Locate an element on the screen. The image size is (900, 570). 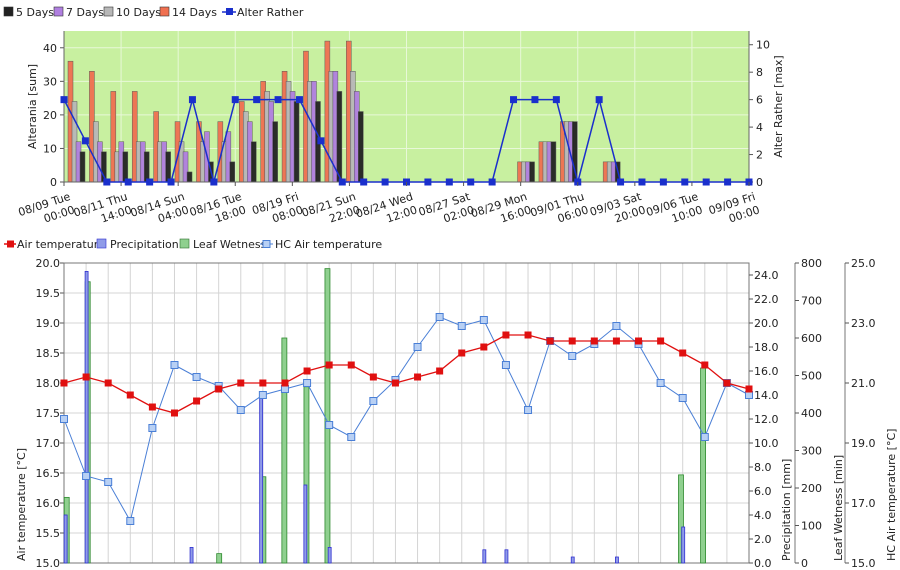
top-ylabel-right: Alter Rather [max] is located at coordinates (778, 106).